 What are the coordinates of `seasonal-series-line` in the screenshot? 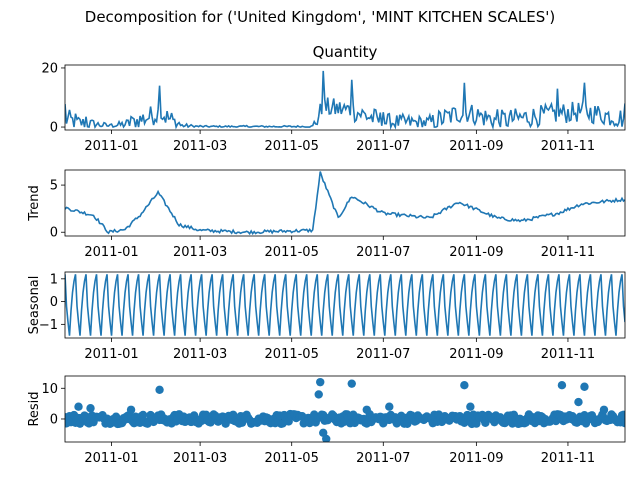 It's located at (345, 305).